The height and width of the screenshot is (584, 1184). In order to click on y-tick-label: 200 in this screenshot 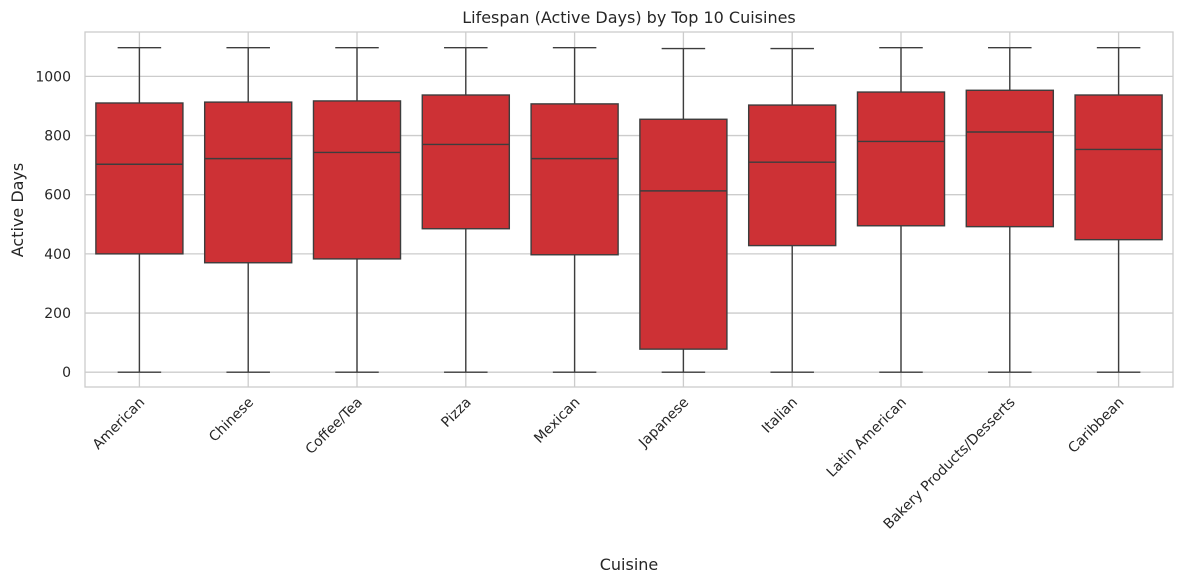, I will do `click(57, 314)`.